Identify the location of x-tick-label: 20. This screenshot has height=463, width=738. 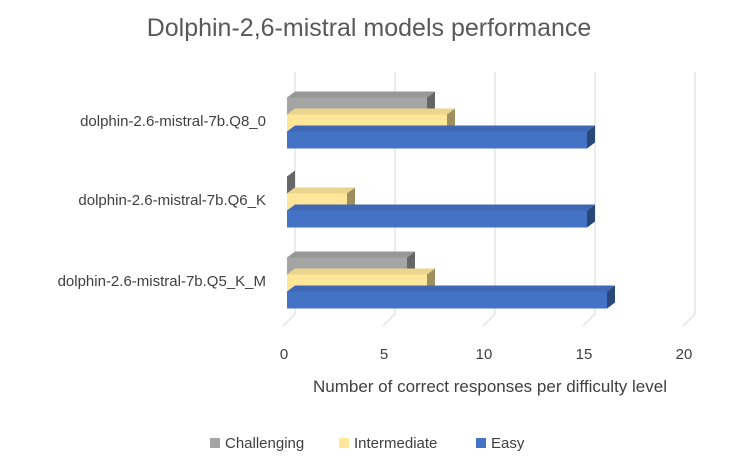
(684, 354).